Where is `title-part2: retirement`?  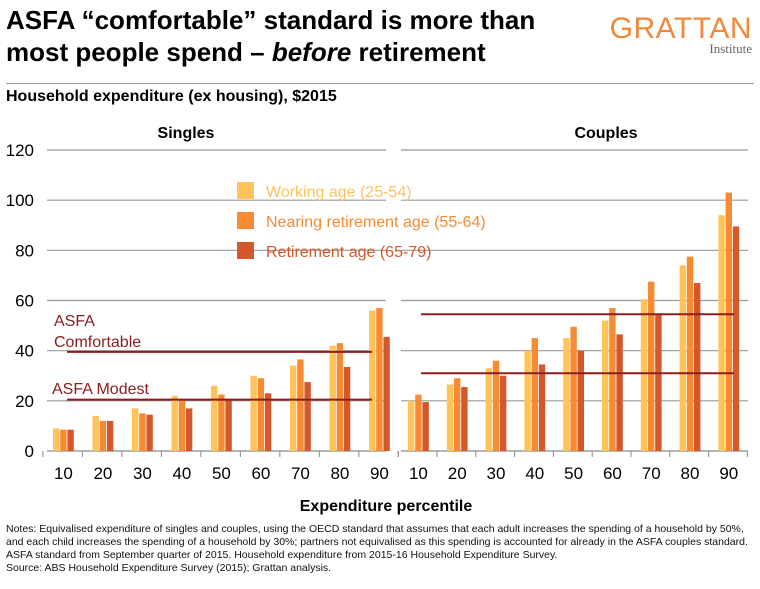 title-part2: retirement is located at coordinates (418, 52).